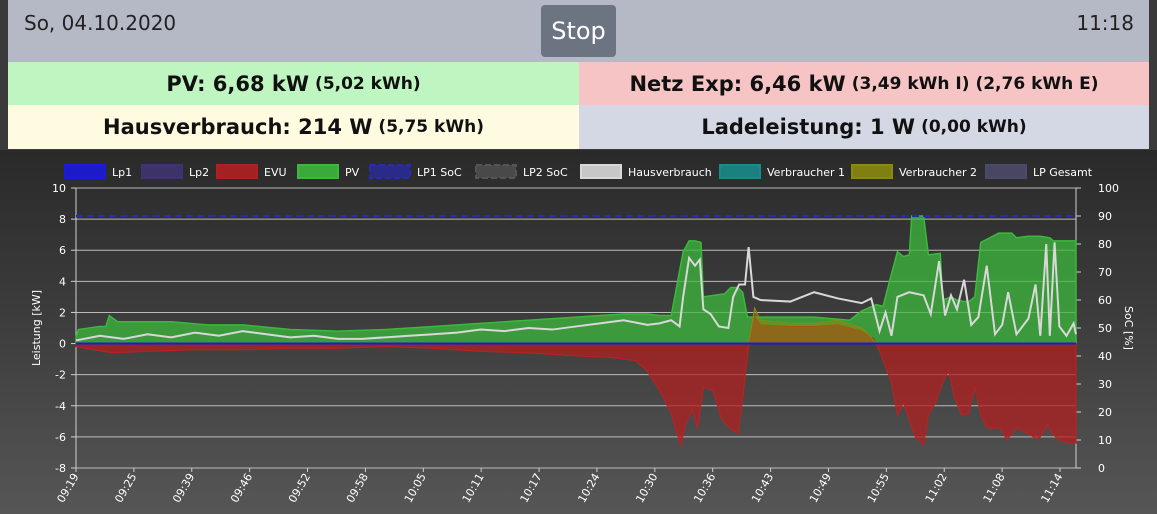 The image size is (1157, 514). Describe the element at coordinates (1105, 384) in the screenshot. I see `y2-tick-label: 30` at that location.